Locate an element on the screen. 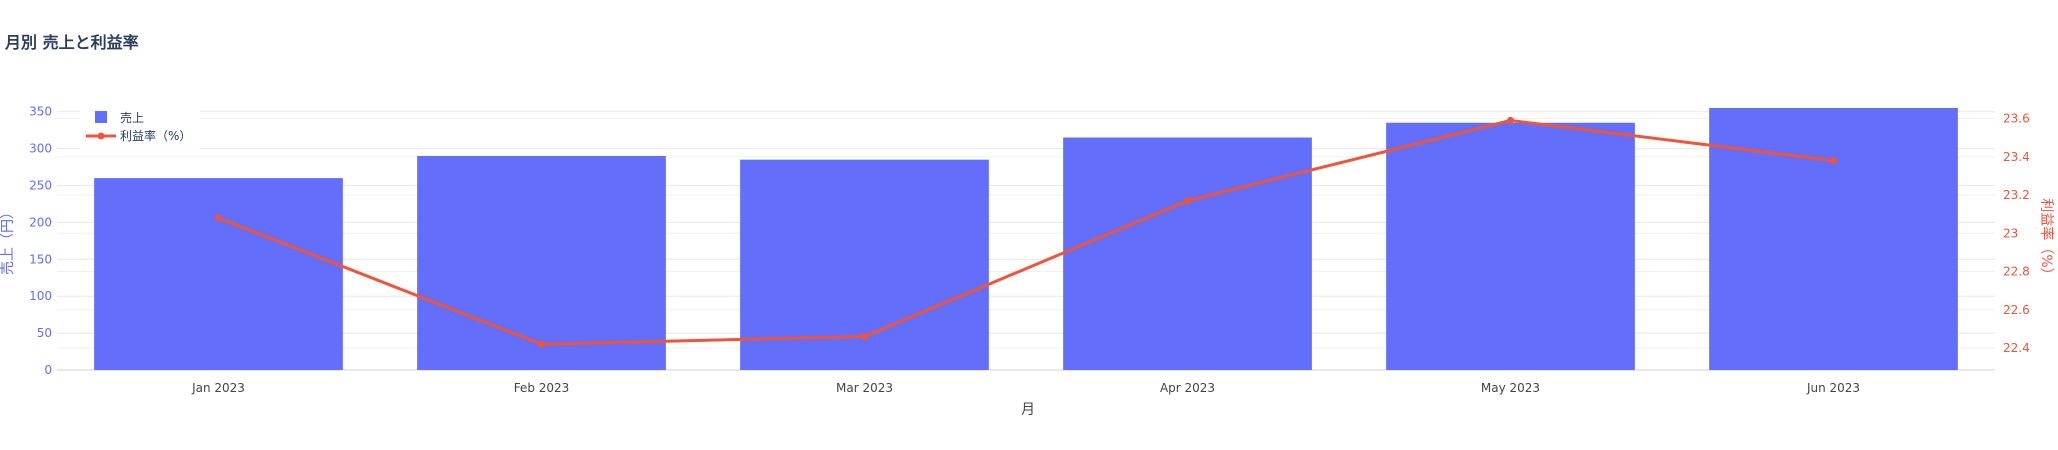 Image resolution: width=2058 pixels, height=450 pixels. legend-swatch-marker is located at coordinates (101, 136).